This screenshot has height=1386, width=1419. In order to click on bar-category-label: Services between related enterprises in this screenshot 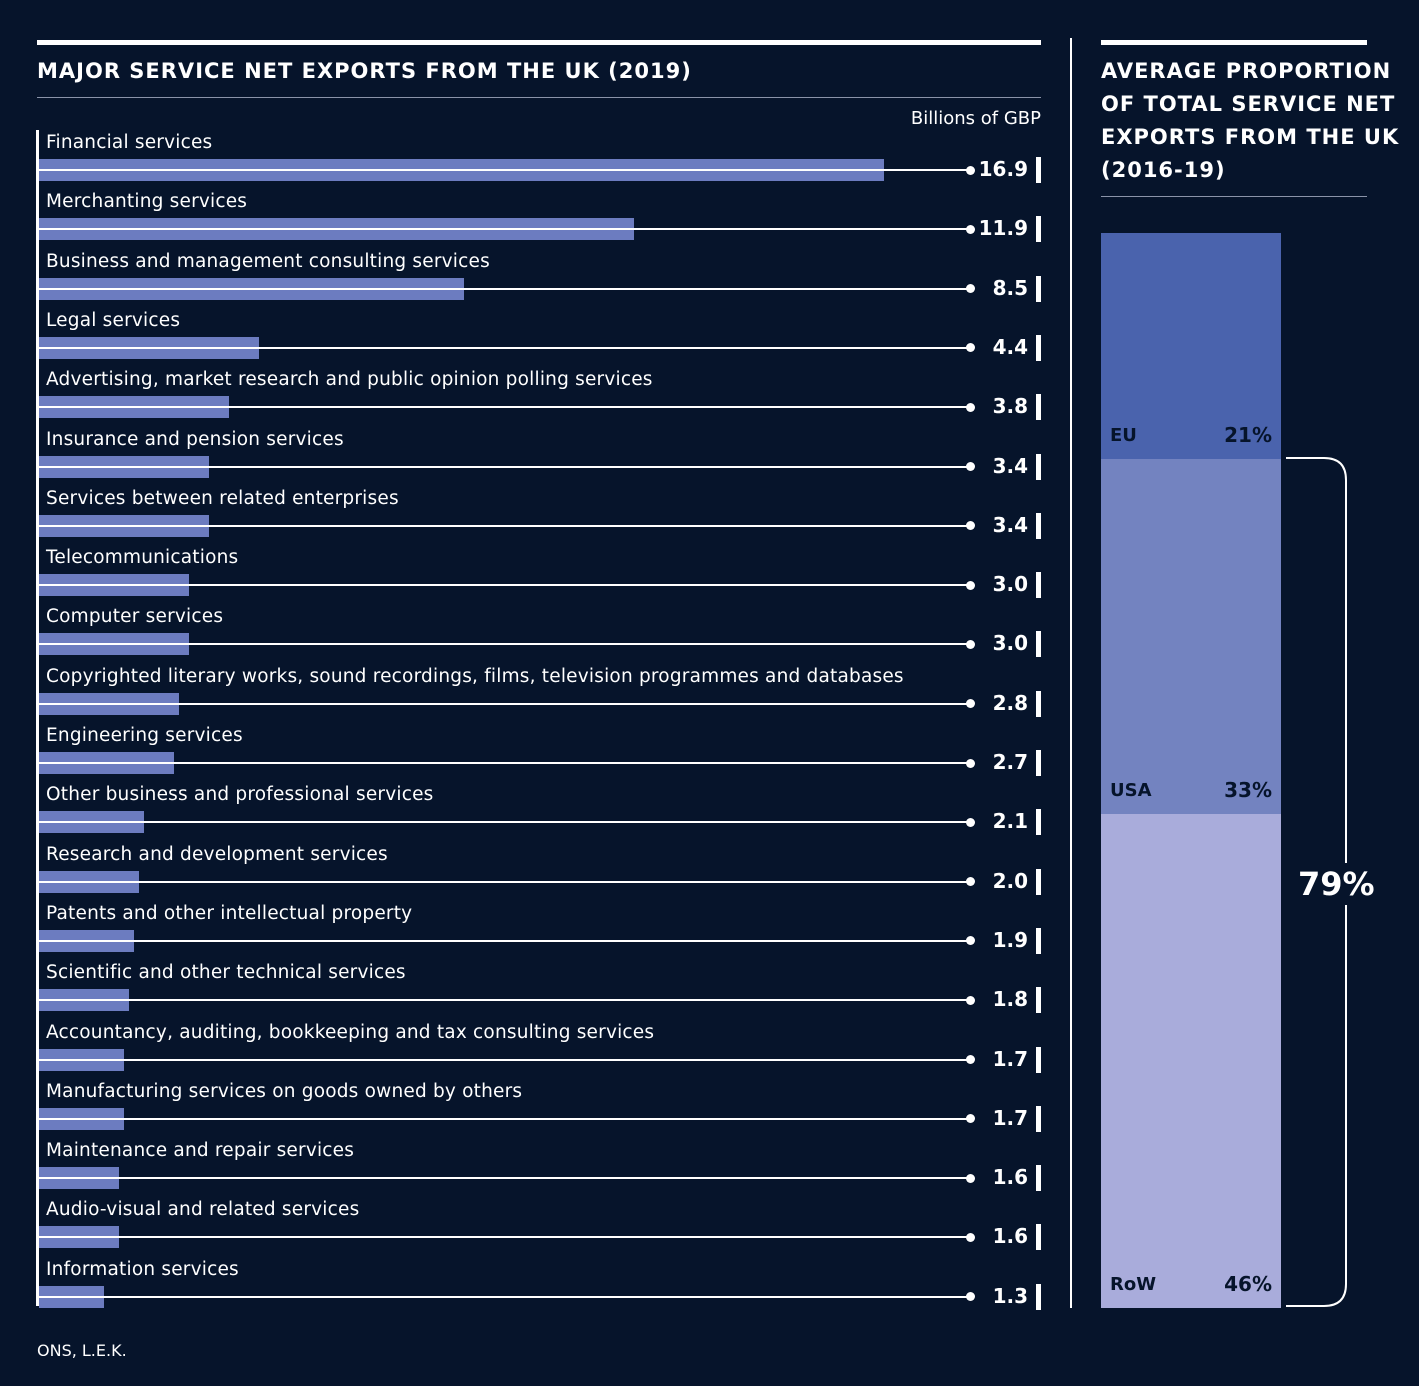, I will do `click(222, 498)`.